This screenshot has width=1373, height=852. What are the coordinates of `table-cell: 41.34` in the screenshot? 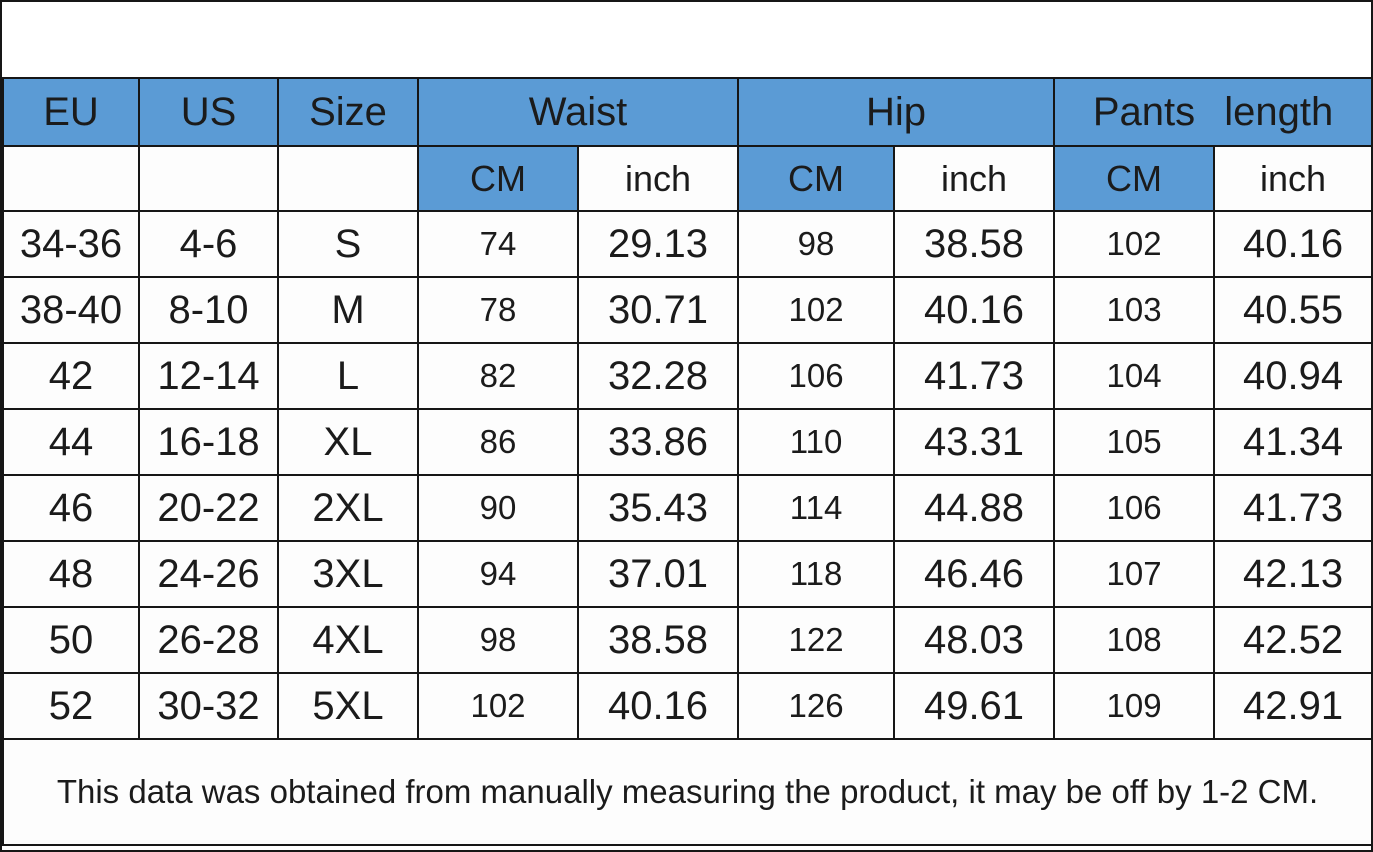 It's located at (1292, 442).